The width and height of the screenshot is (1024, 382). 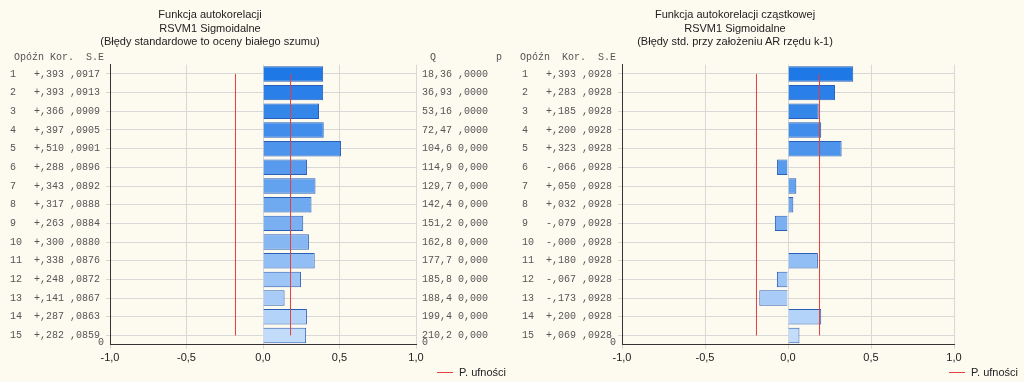 I want to click on text: 114,9 0,000, so click(x=455, y=167).